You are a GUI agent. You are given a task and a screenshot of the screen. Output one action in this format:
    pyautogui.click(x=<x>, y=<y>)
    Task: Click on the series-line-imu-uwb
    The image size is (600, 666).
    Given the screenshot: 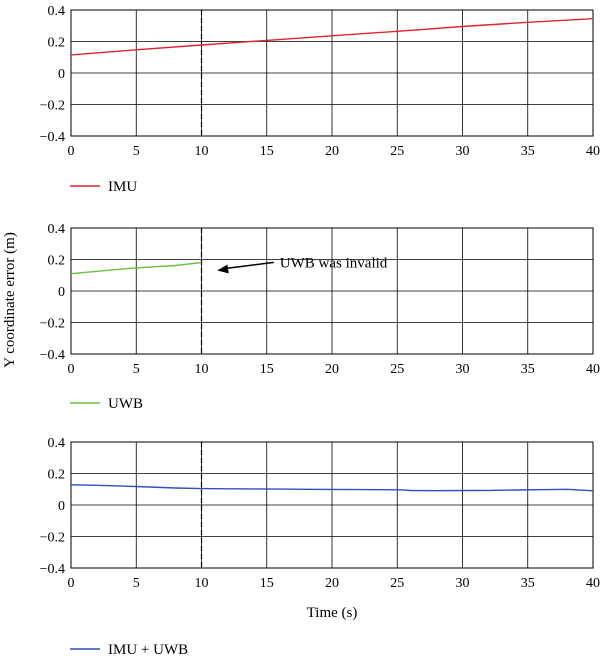 What is the action you would take?
    pyautogui.click(x=332, y=488)
    